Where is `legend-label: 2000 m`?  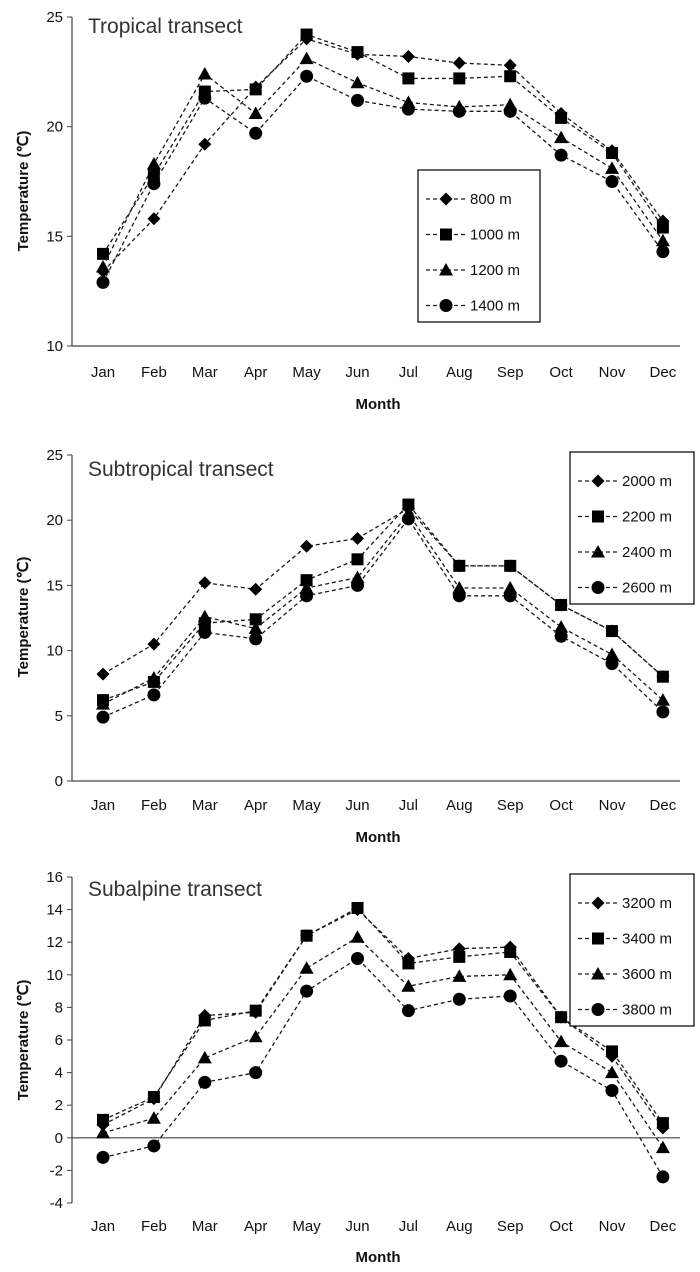
legend-label: 2000 m is located at coordinates (647, 481).